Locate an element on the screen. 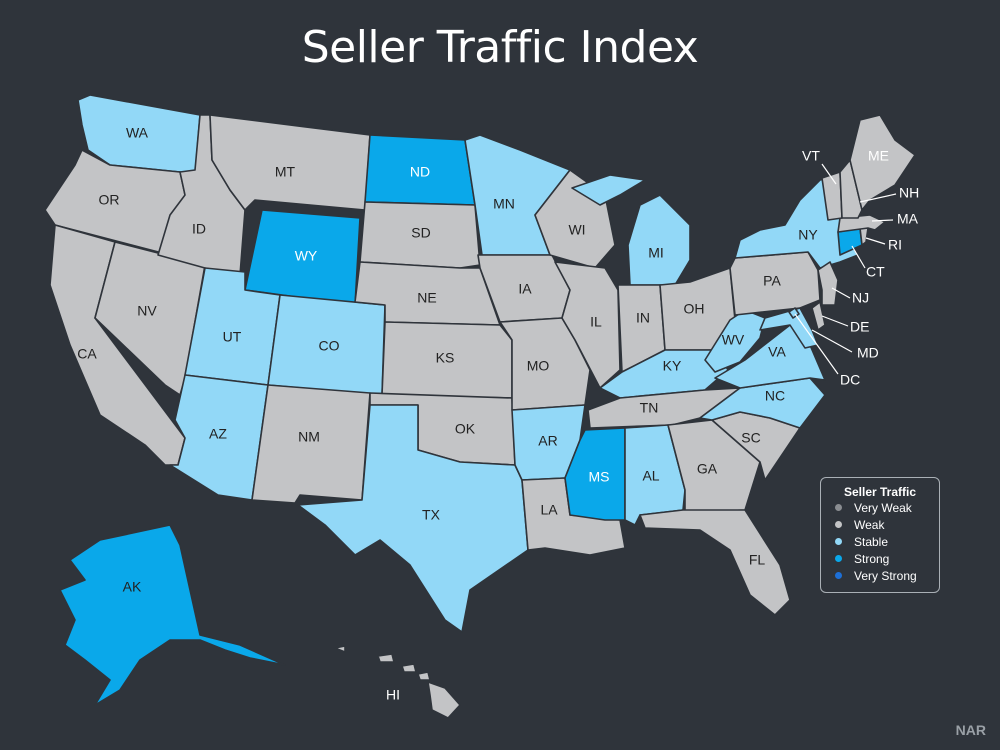  state-me is located at coordinates (882, 162).